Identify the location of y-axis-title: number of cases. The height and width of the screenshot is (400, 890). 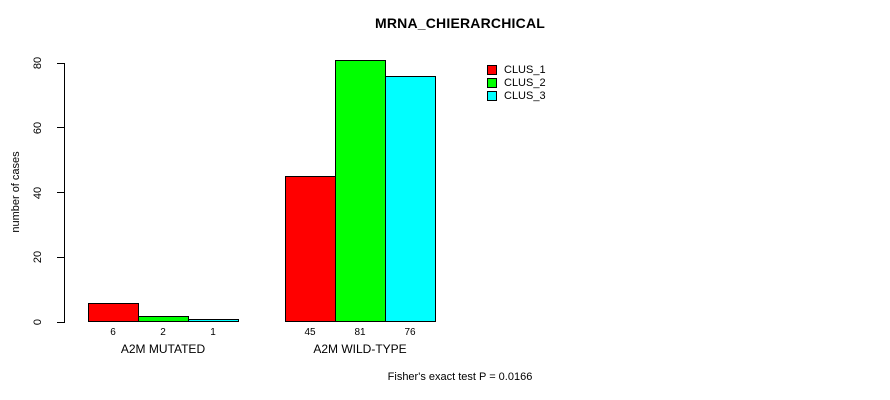
(16, 192).